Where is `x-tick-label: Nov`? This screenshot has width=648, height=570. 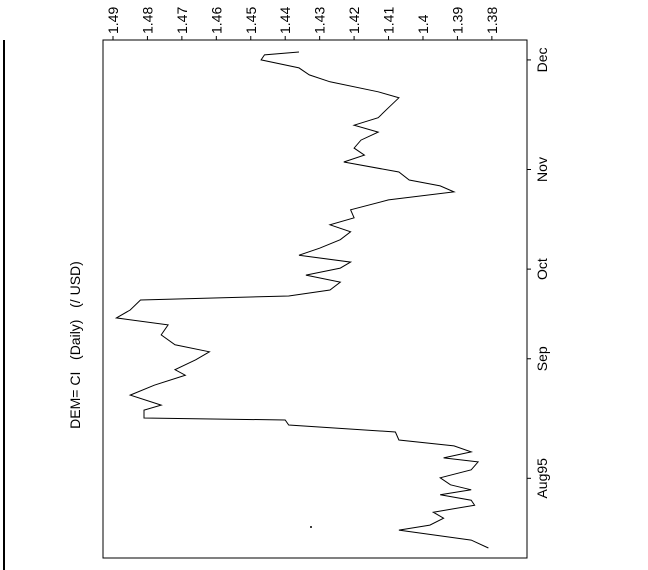
x-tick-label: Nov is located at coordinates (542, 169).